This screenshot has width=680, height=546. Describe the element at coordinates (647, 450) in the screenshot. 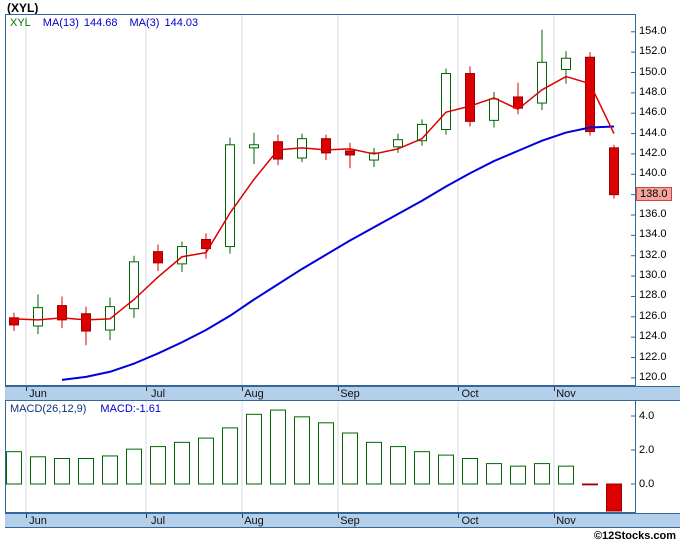

I see `macd-tick-label: 2.0` at that location.